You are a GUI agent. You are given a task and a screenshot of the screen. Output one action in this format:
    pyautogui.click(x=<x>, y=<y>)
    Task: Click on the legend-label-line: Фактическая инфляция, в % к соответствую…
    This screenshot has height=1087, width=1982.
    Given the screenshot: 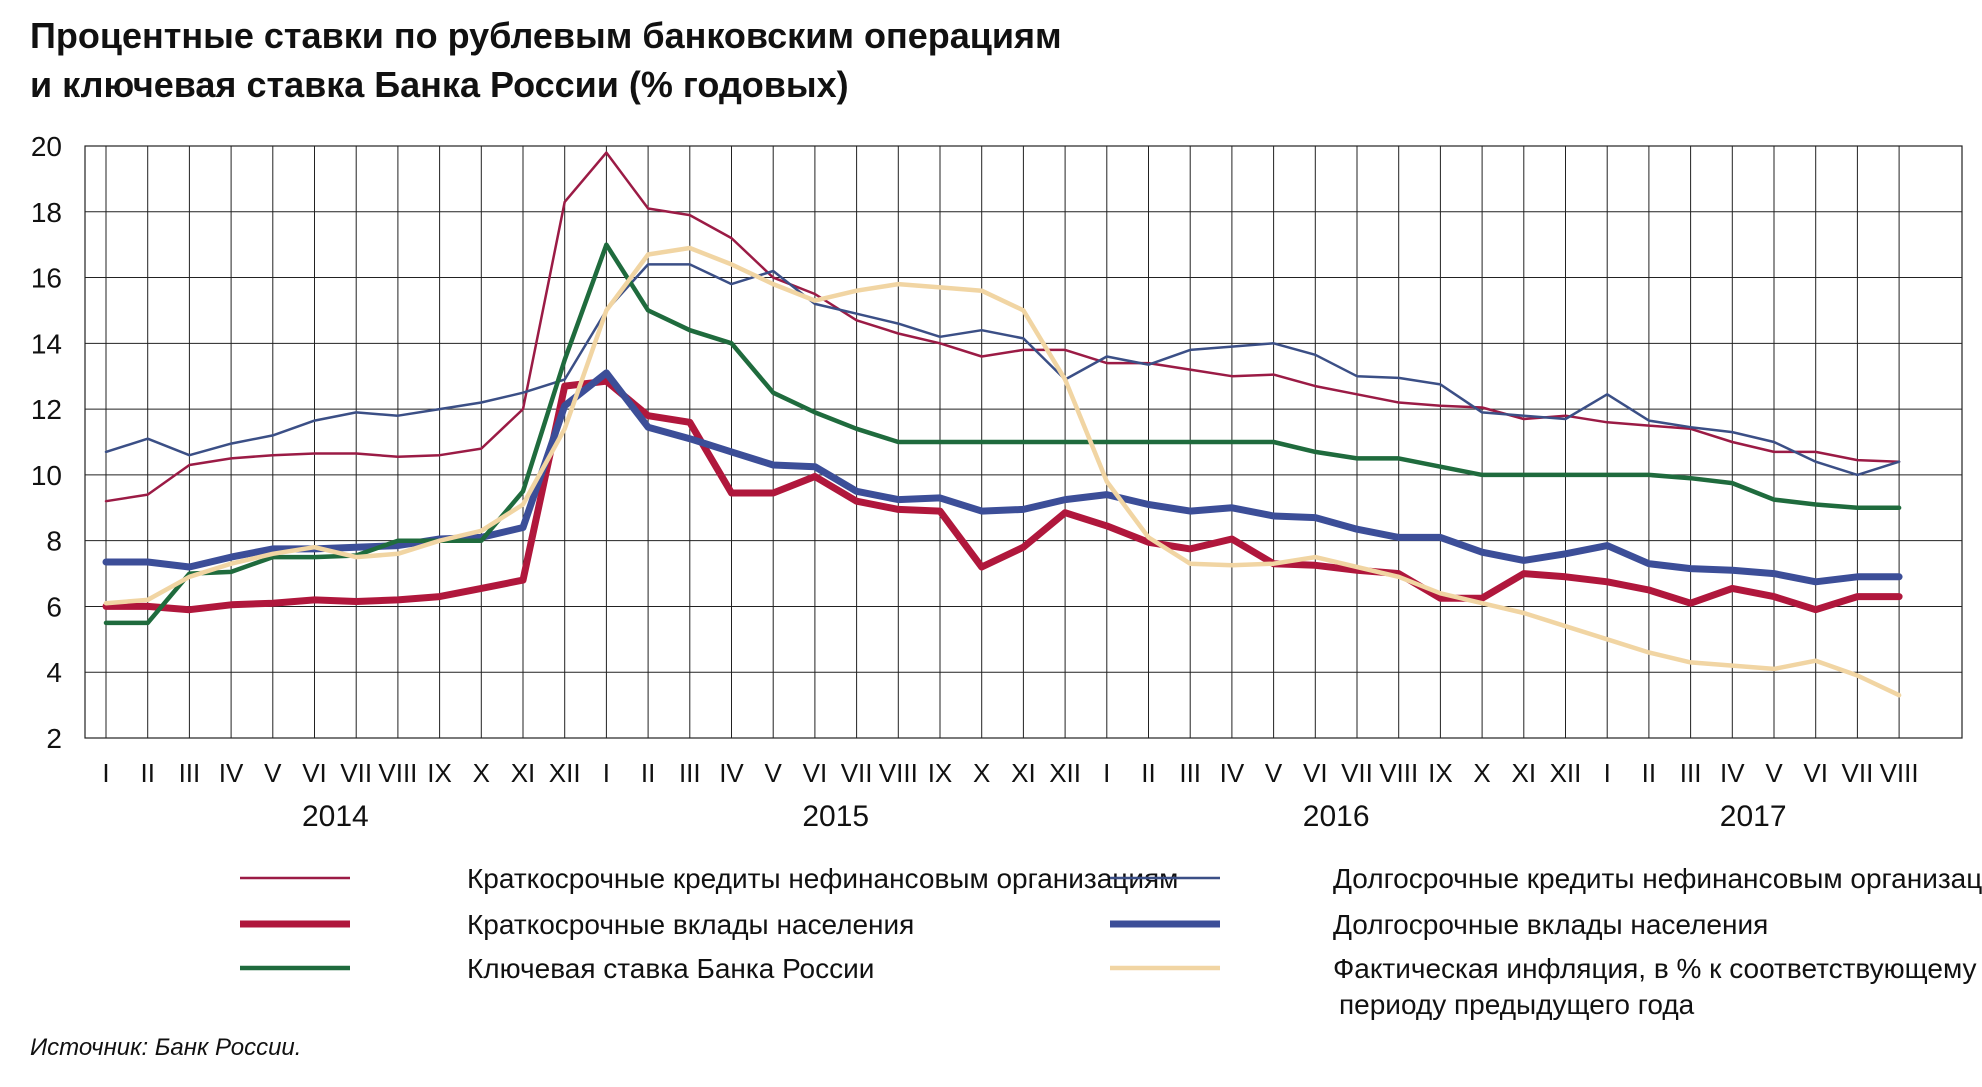 What is the action you would take?
    pyautogui.click(x=1655, y=968)
    